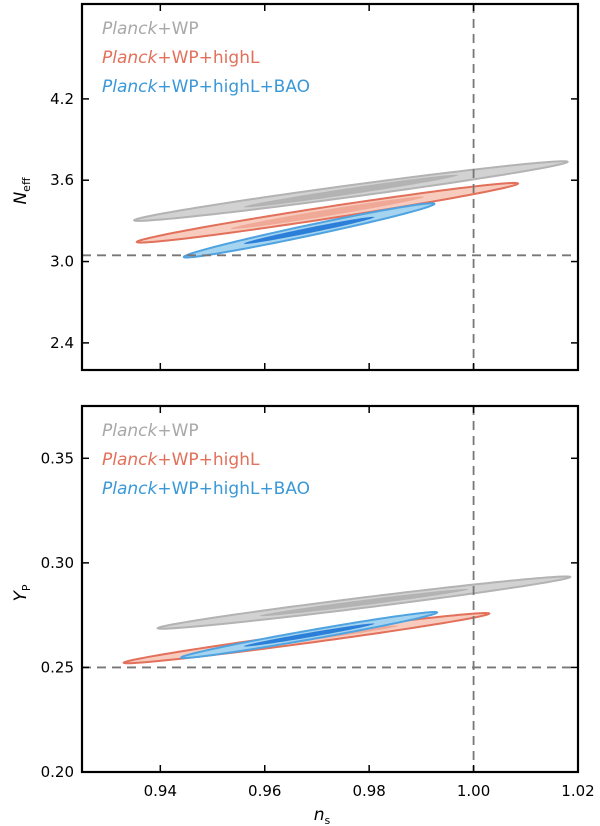  I want to click on y-axis-label: YP, so click(22, 592).